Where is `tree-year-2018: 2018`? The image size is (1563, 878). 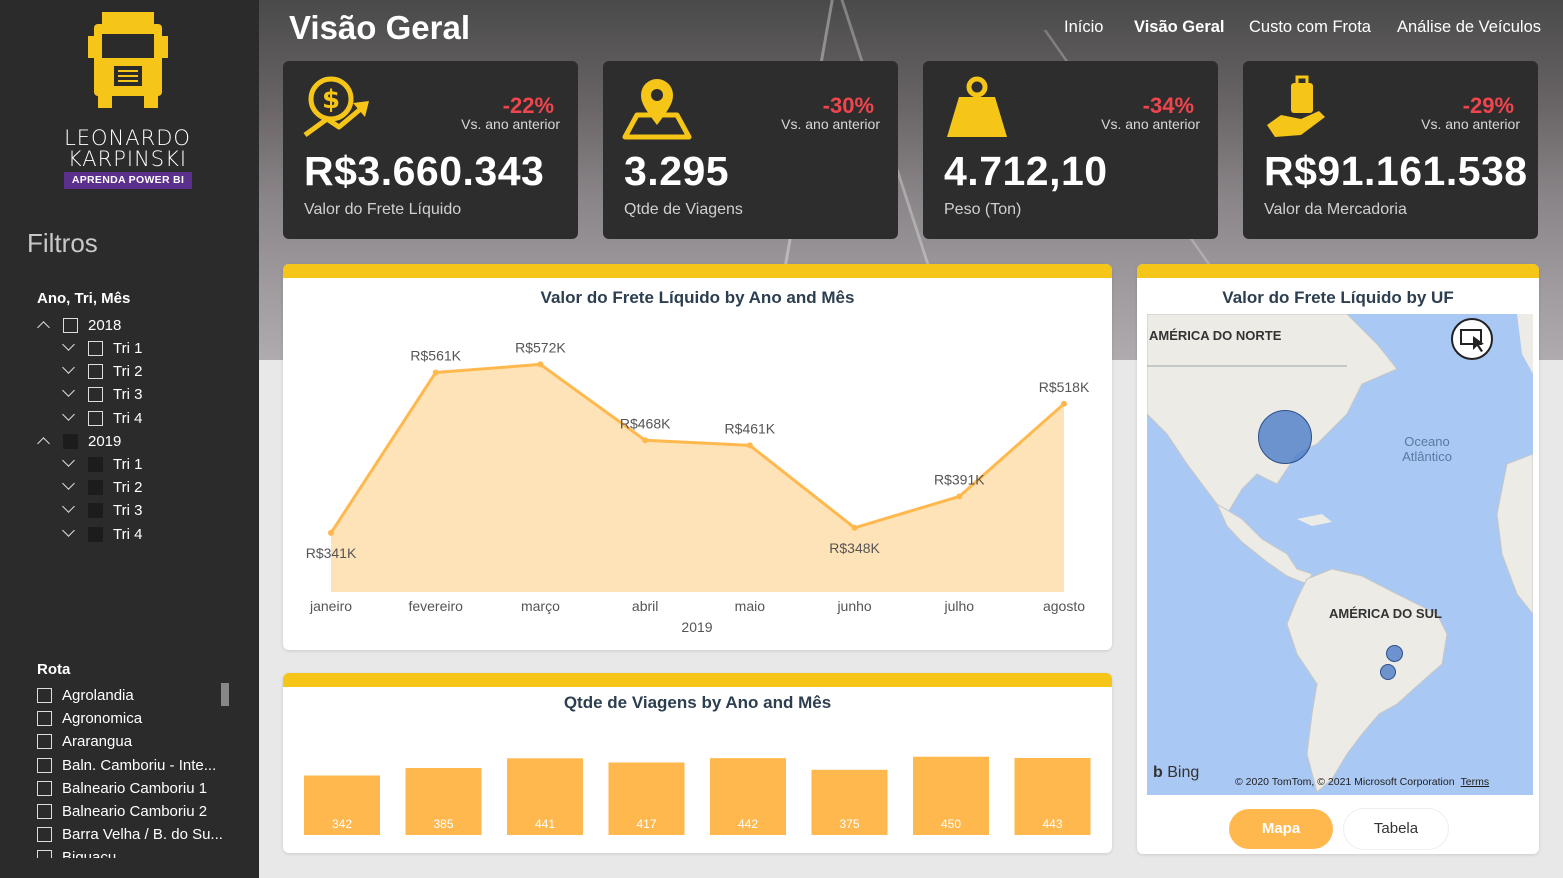 tree-year-2018: 2018 is located at coordinates (79, 325).